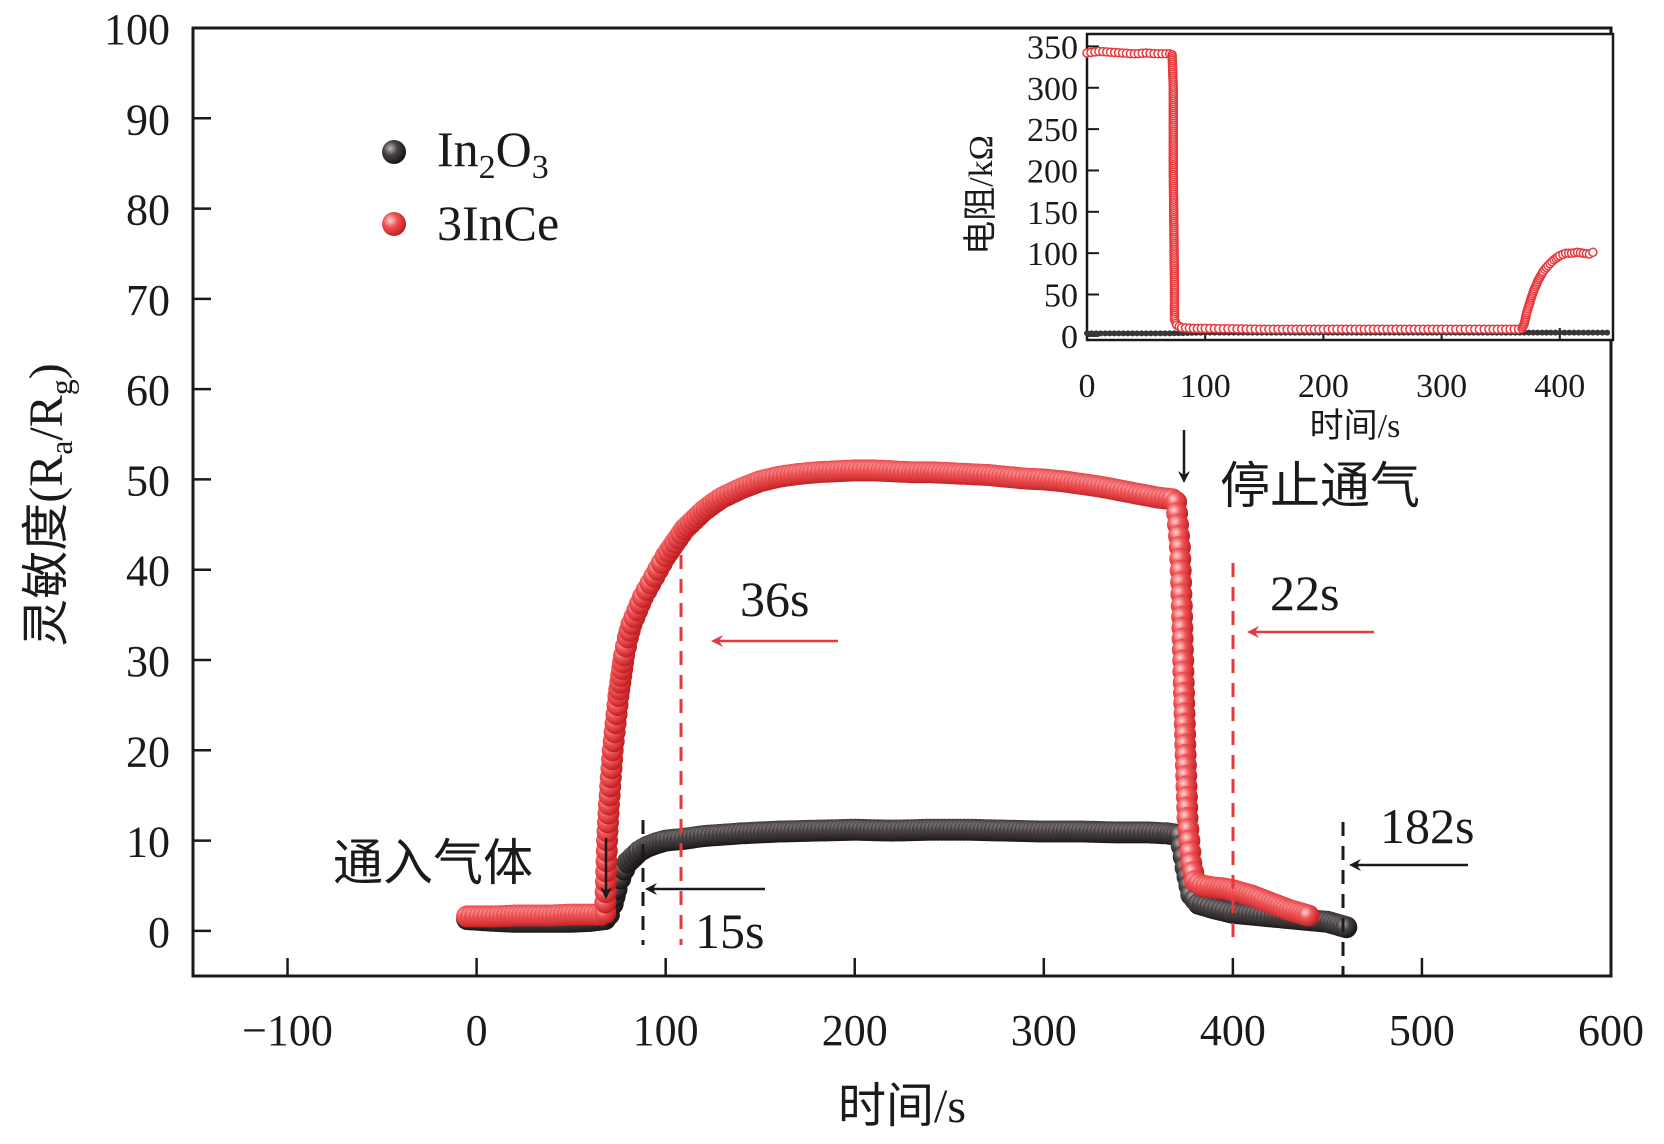 Image resolution: width=1664 pixels, height=1144 pixels. What do you see at coordinates (1052, 89) in the screenshot?
I see `inset-y-tick-label: 300` at bounding box center [1052, 89].